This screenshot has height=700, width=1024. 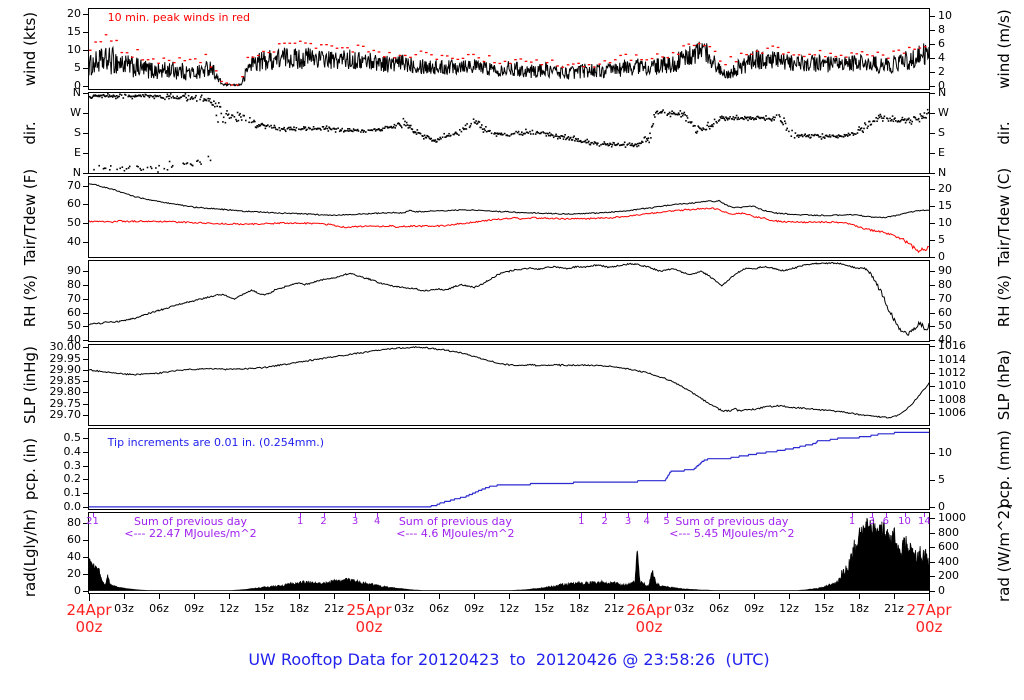 What do you see at coordinates (941, 71) in the screenshot?
I see `y-tick-label: 2` at bounding box center [941, 71].